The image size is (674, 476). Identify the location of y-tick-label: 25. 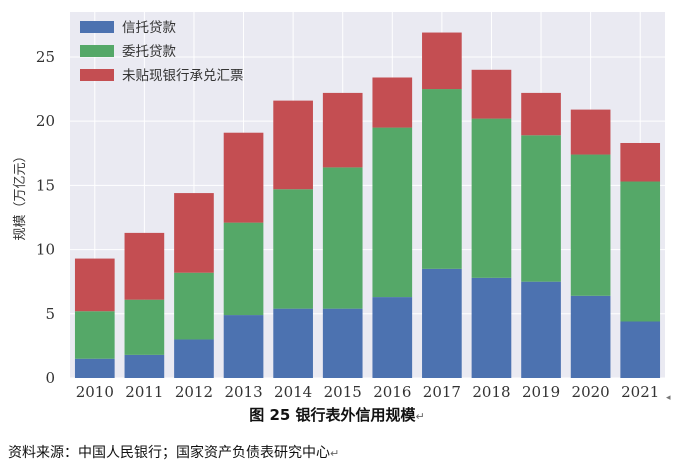
(45, 57).